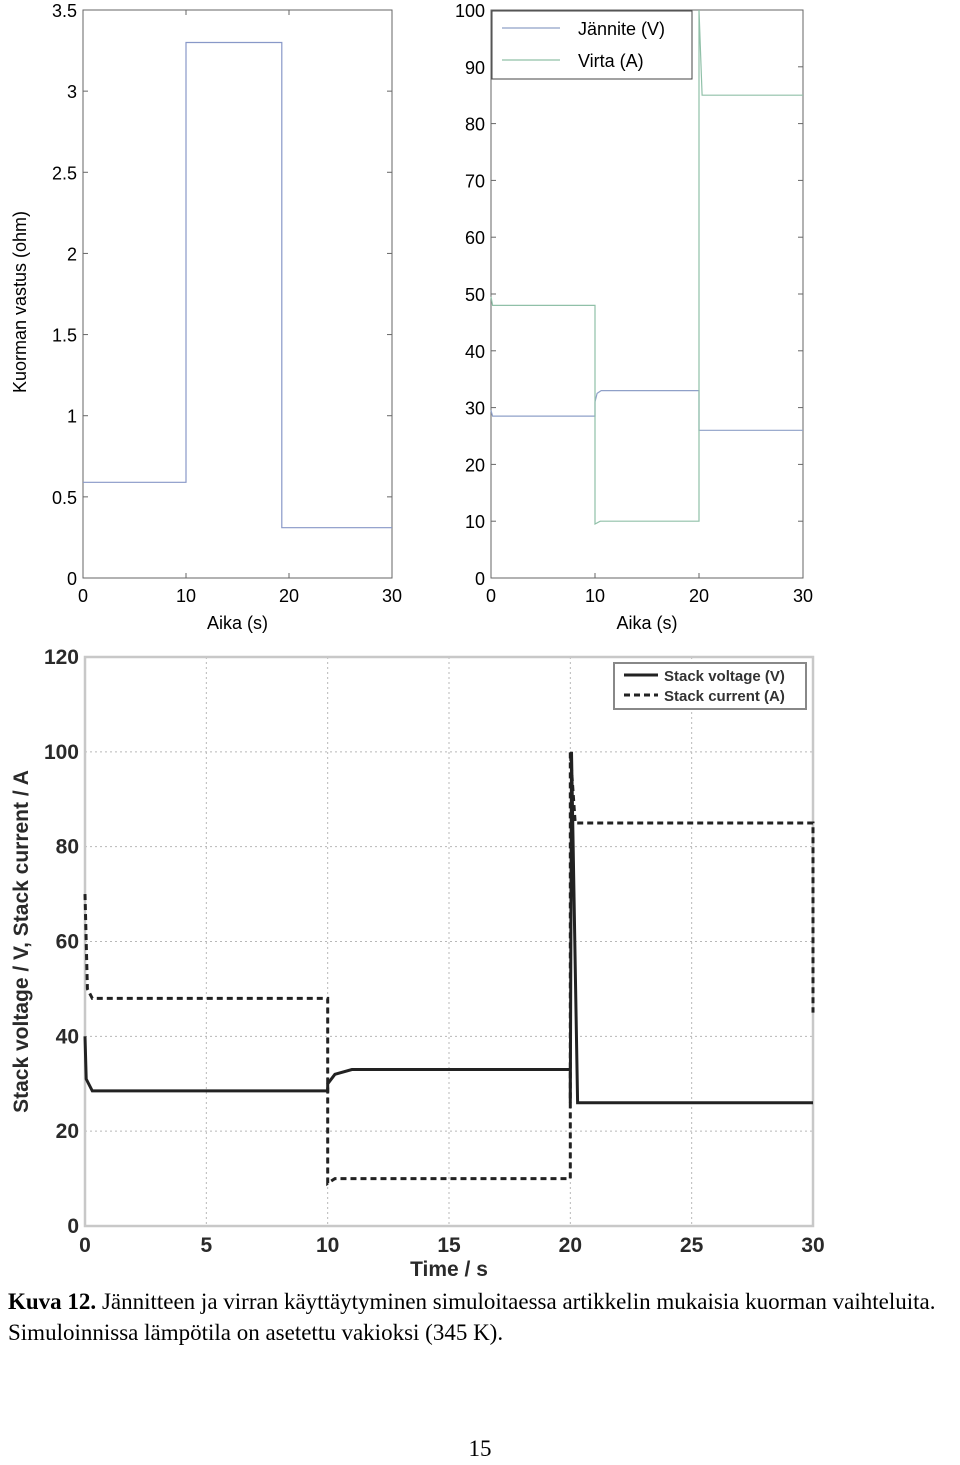 This screenshot has height=1465, width=960. What do you see at coordinates (64, 11) in the screenshot?
I see `y-tick-label: 3.5` at bounding box center [64, 11].